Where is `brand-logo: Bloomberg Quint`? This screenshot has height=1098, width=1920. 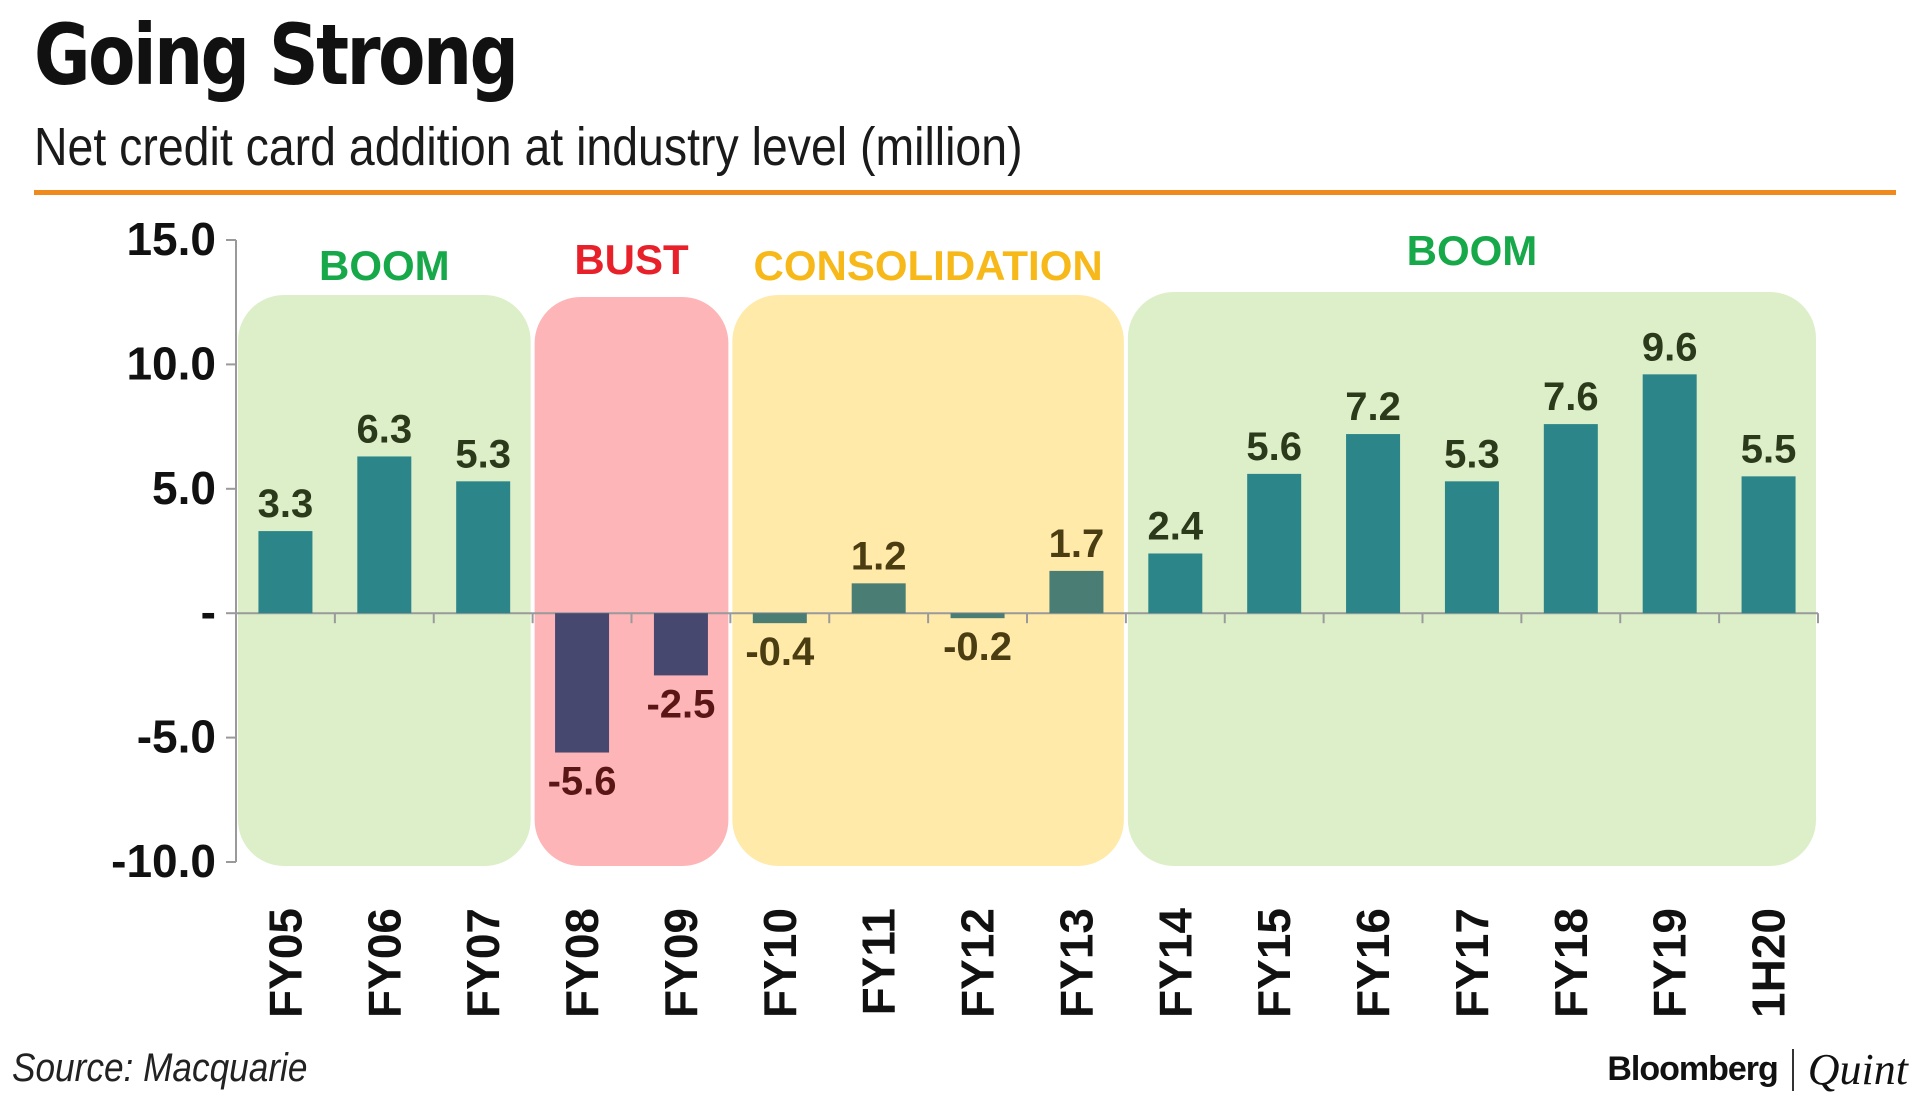 brand-logo: Bloomberg Quint is located at coordinates (1757, 1069).